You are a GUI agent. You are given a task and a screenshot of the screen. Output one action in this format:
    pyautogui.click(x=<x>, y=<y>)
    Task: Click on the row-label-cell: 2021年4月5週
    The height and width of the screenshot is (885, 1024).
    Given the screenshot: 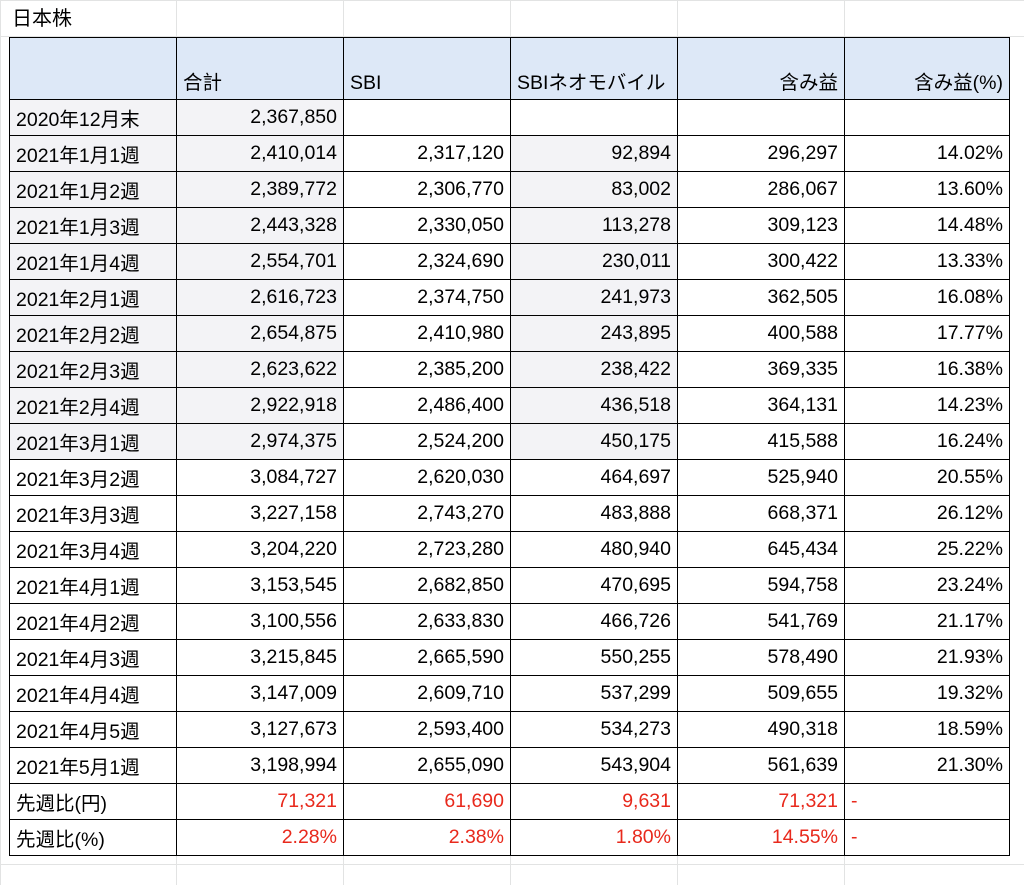 What is the action you would take?
    pyautogui.click(x=93, y=729)
    